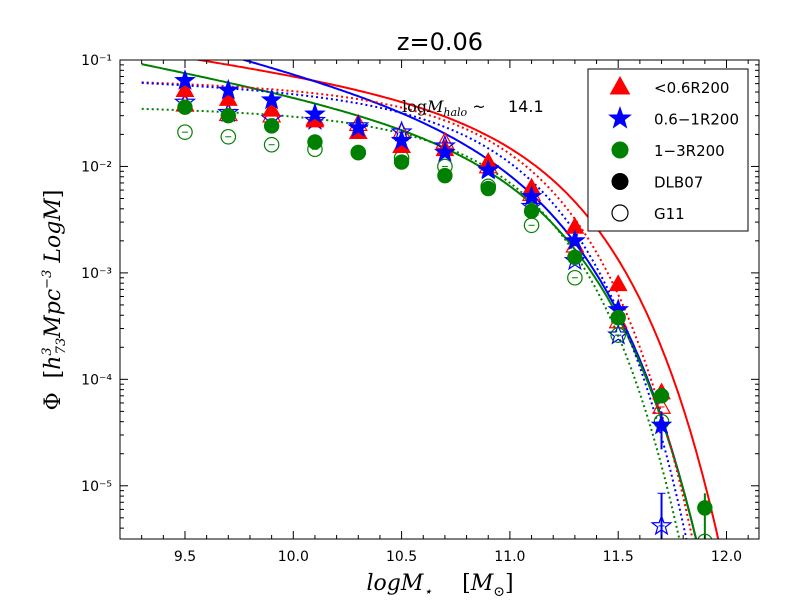 Image resolution: width=800 pixels, height=600 pixels. Describe the element at coordinates (440, 42) in the screenshot. I see `chart-title: z=0.06` at that location.